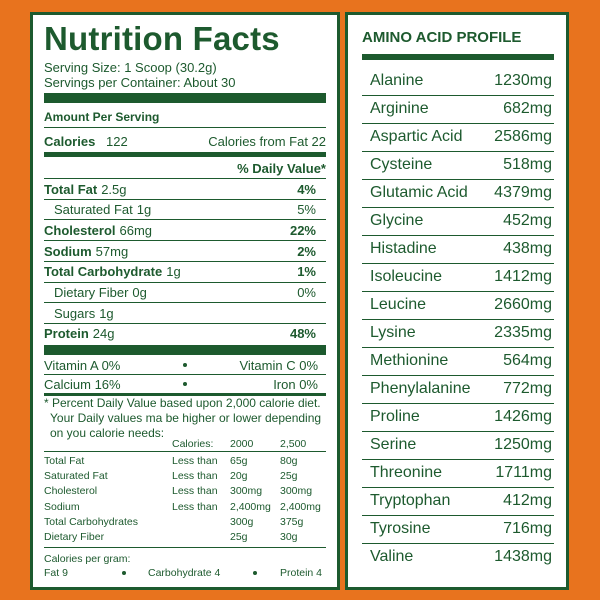  Describe the element at coordinates (523, 304) in the screenshot. I see `amino-amount: 2660mg` at that location.